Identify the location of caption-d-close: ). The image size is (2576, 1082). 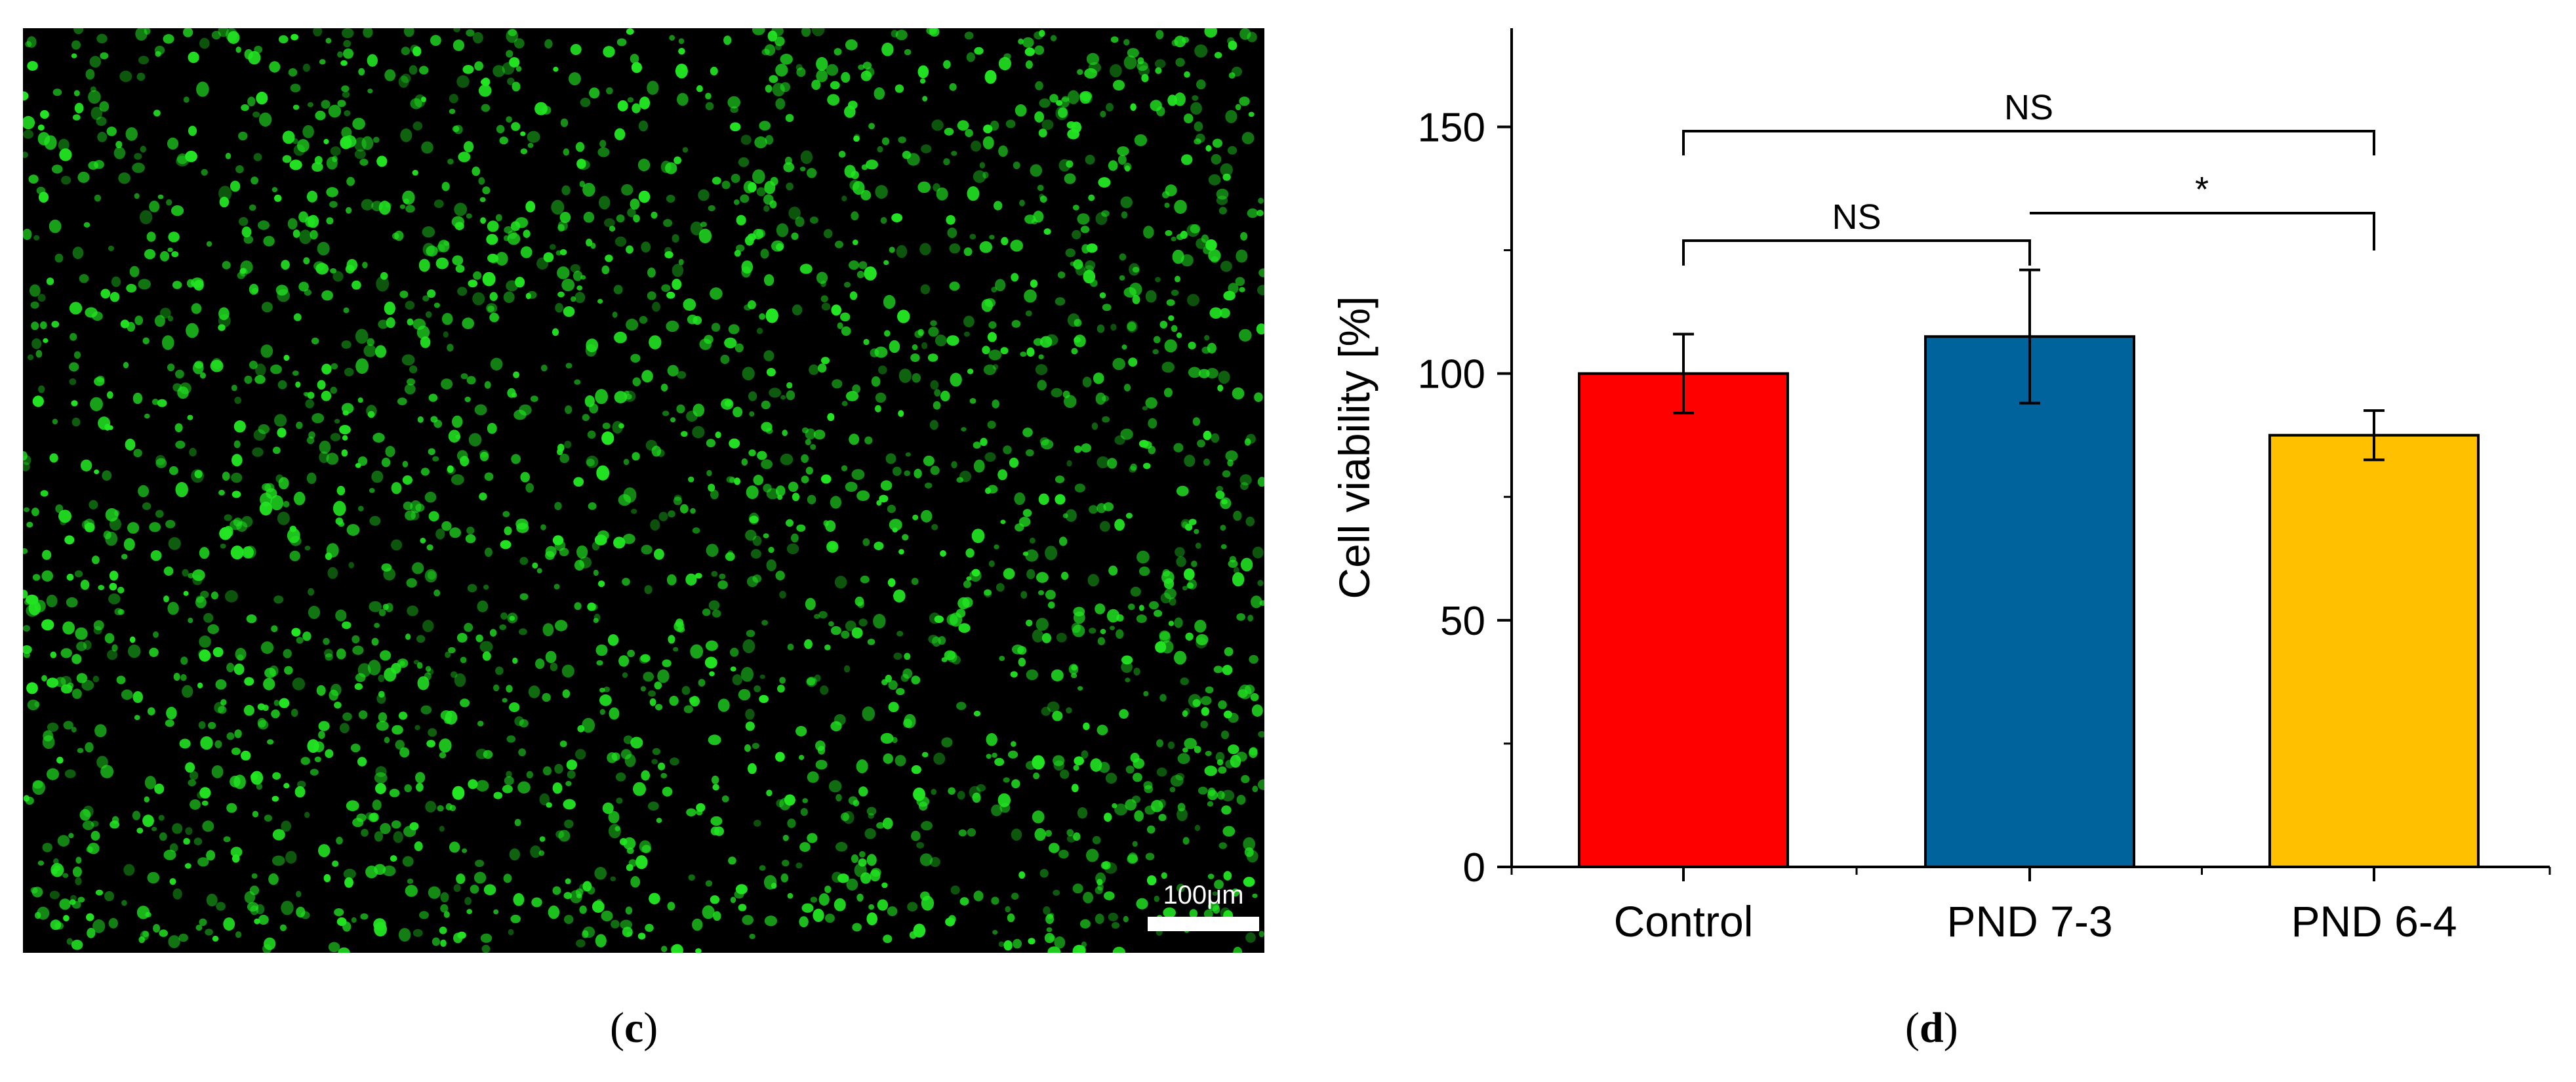
(1950, 1028).